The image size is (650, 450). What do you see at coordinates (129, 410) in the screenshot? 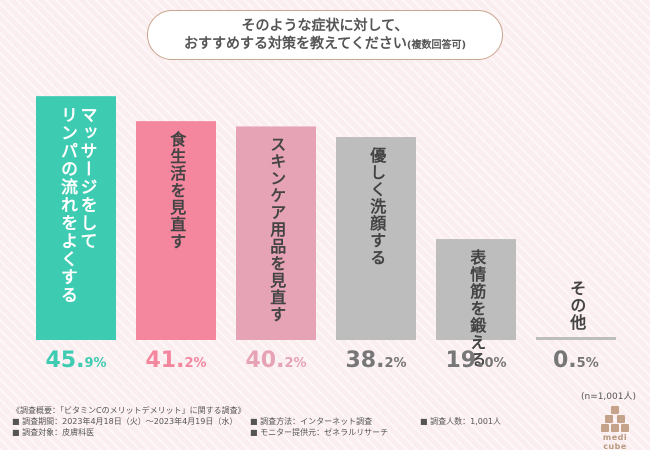
I see `survey-overview: 《調査概要：「ビタミンCのメリットデメリット」に関する調査》` at bounding box center [129, 410].